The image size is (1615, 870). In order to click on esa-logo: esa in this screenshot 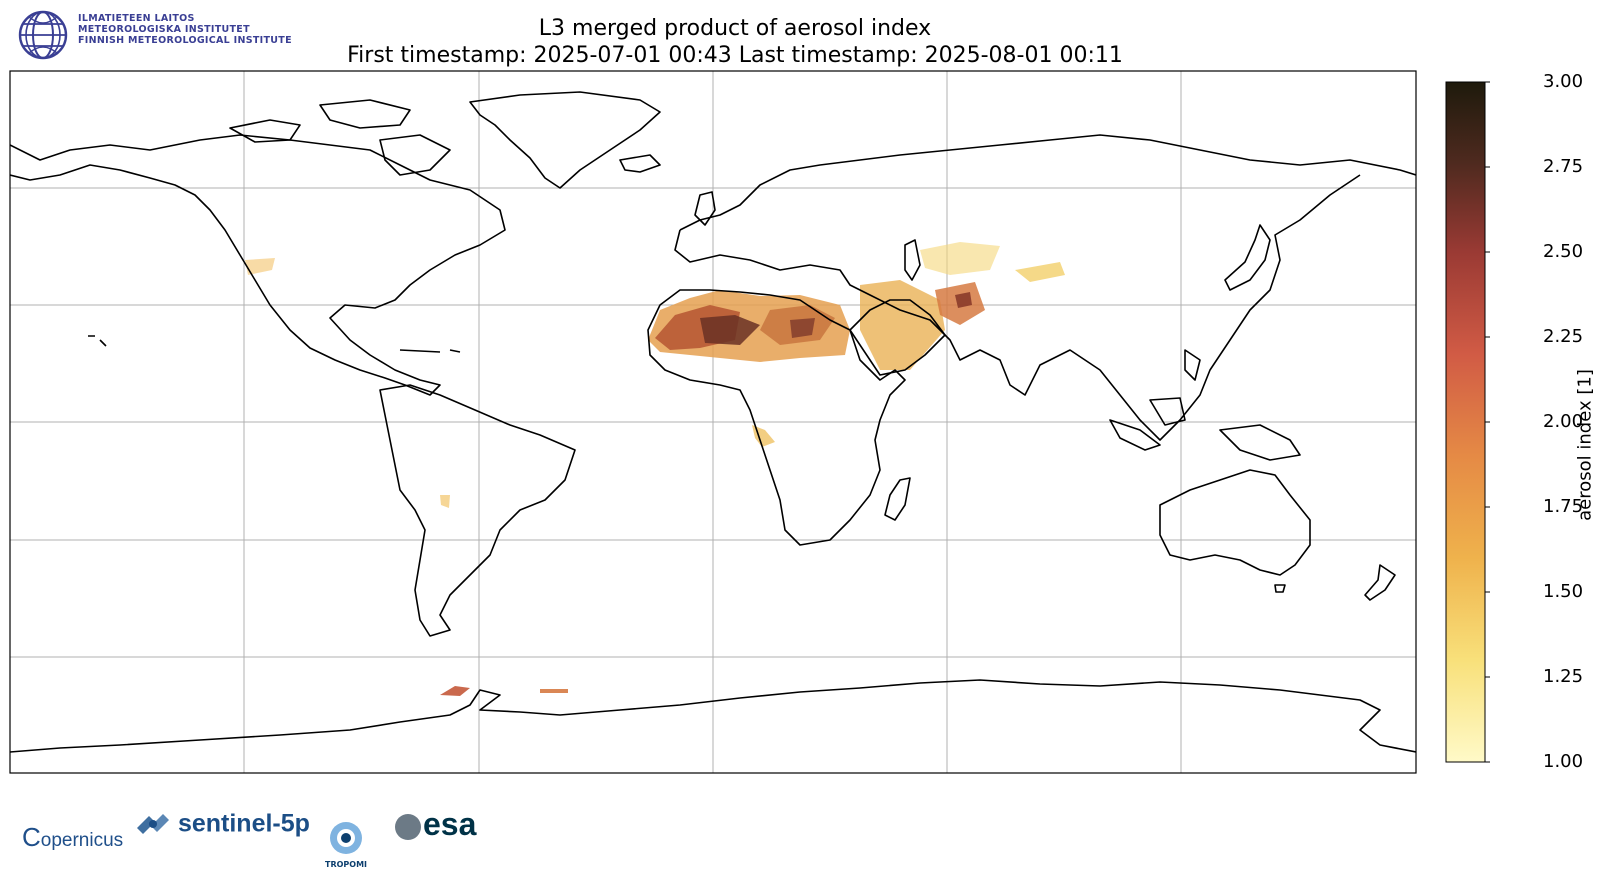, I will do `click(435, 826)`.